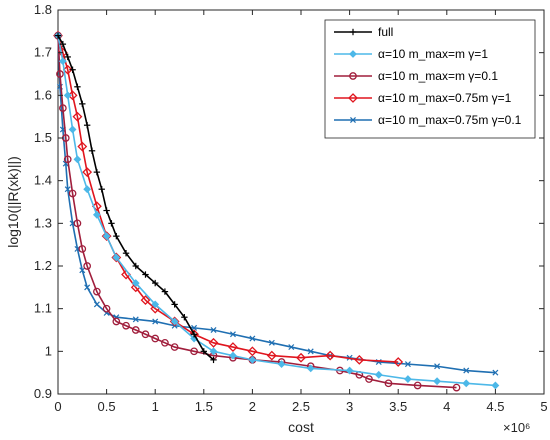 The height and width of the screenshot is (440, 550). I want to click on x-tick-label: 3, so click(349, 406).